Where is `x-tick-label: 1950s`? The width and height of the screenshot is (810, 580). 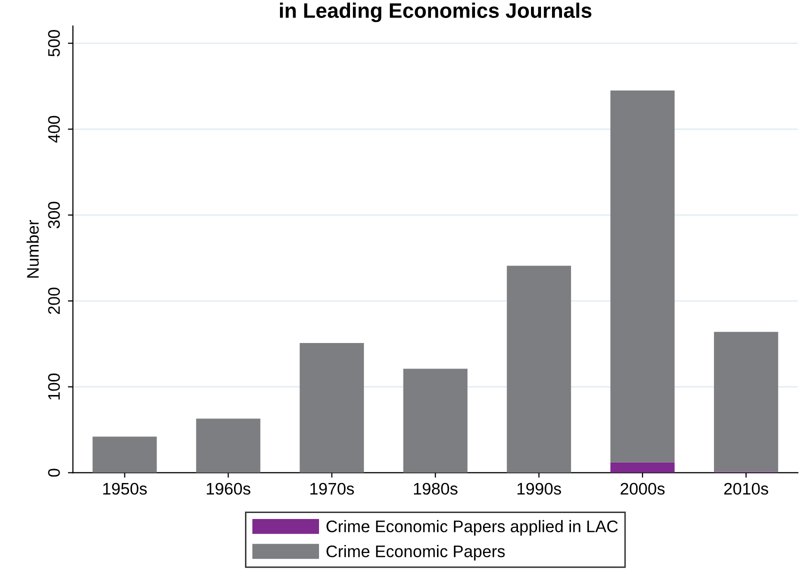
x-tick-label: 1950s is located at coordinates (125, 488).